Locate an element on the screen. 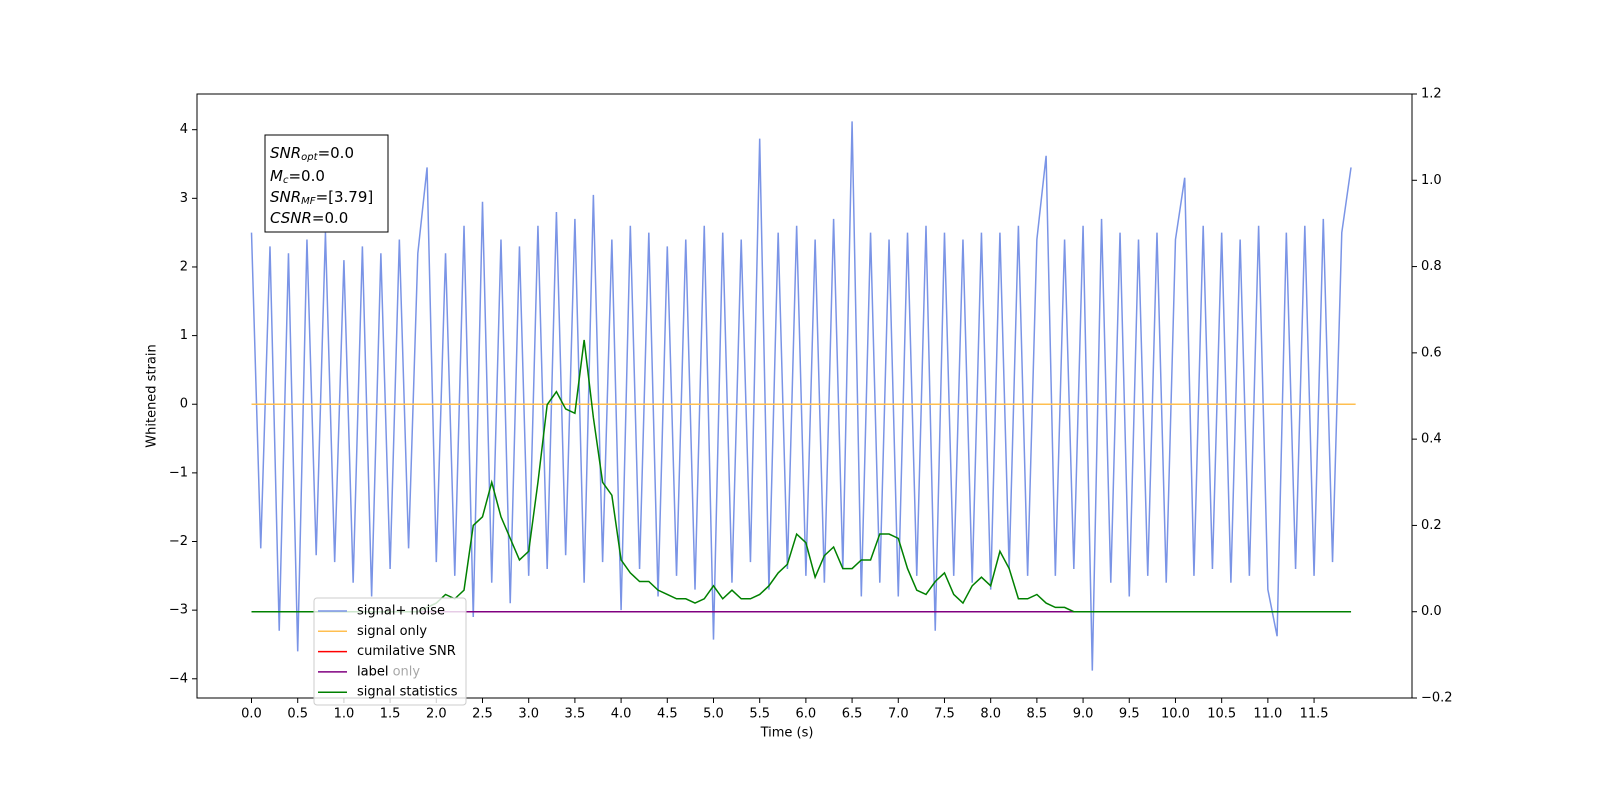 The height and width of the screenshot is (804, 1600). y-tick-label: −1 is located at coordinates (178, 472).